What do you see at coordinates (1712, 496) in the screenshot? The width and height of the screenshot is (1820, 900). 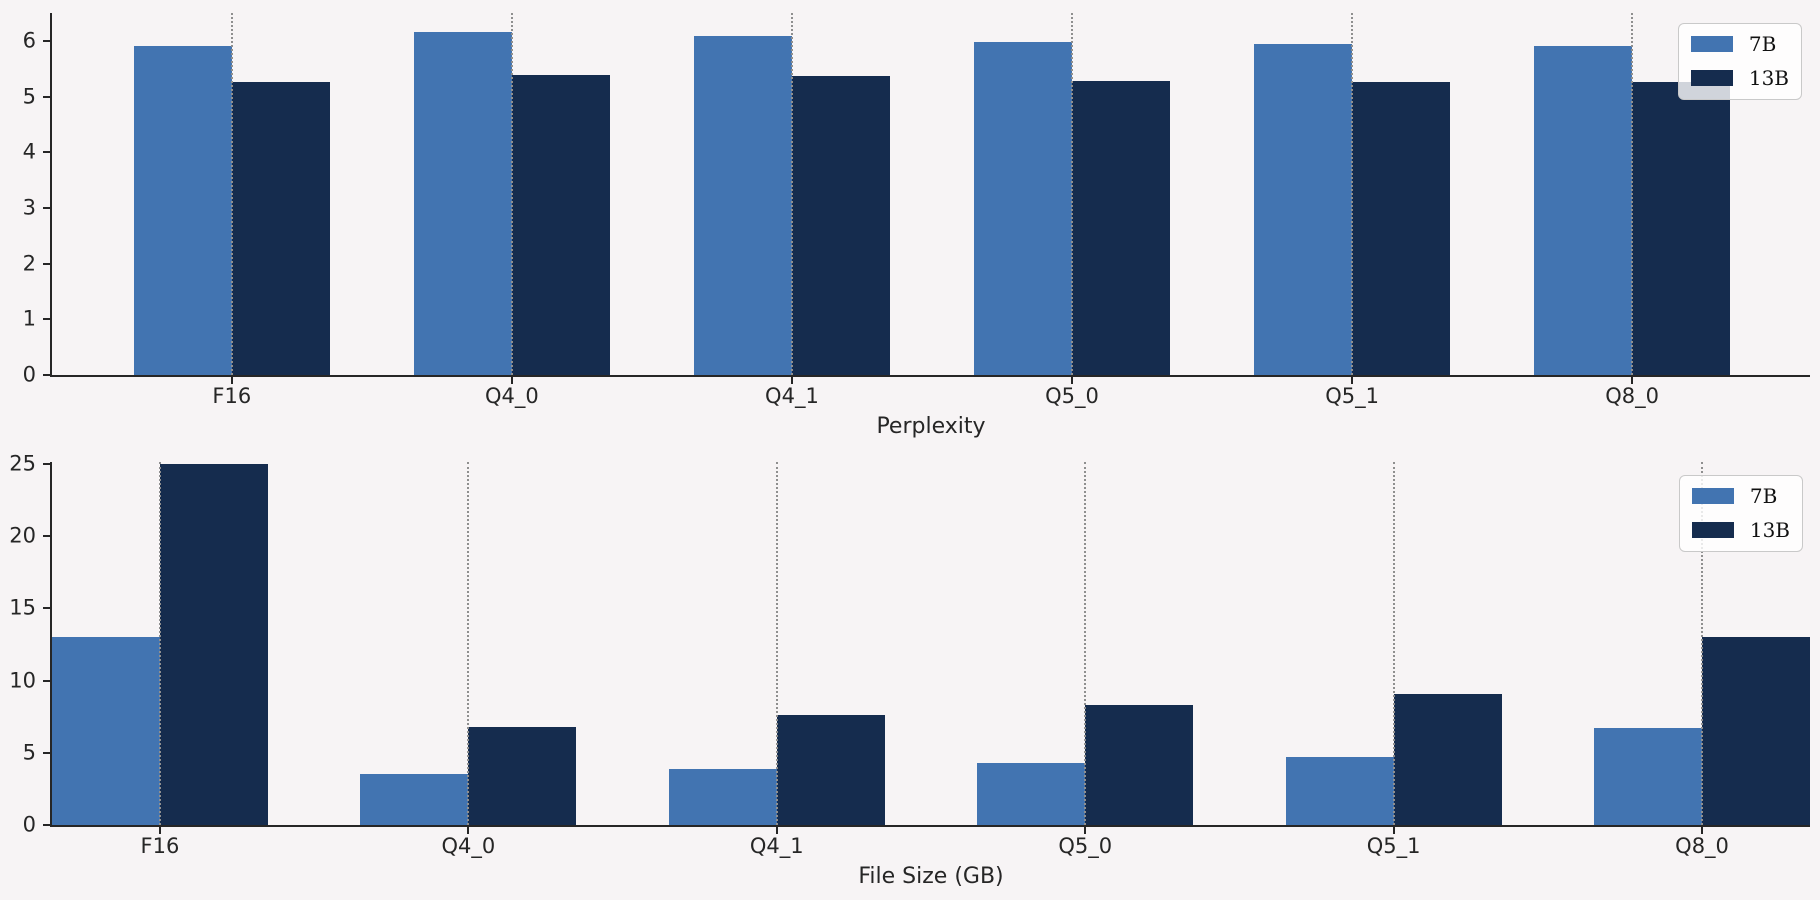 I see `legend-swatch-7b` at bounding box center [1712, 496].